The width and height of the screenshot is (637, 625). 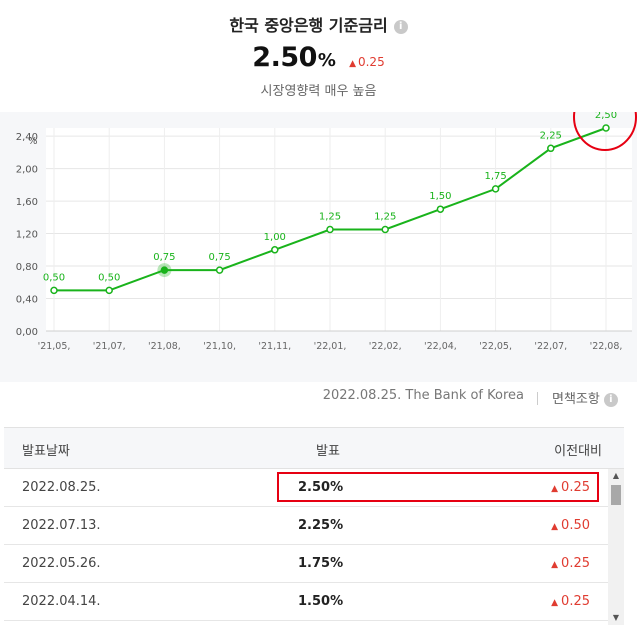 I want to click on x-tick-label: '22,08,, so click(x=606, y=346).